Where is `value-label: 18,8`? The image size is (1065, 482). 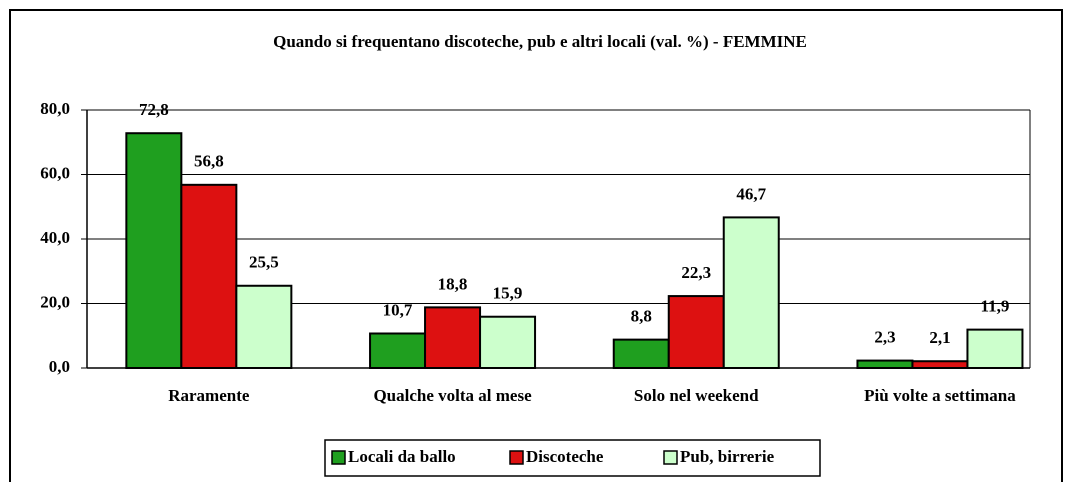 value-label: 18,8 is located at coordinates (453, 283).